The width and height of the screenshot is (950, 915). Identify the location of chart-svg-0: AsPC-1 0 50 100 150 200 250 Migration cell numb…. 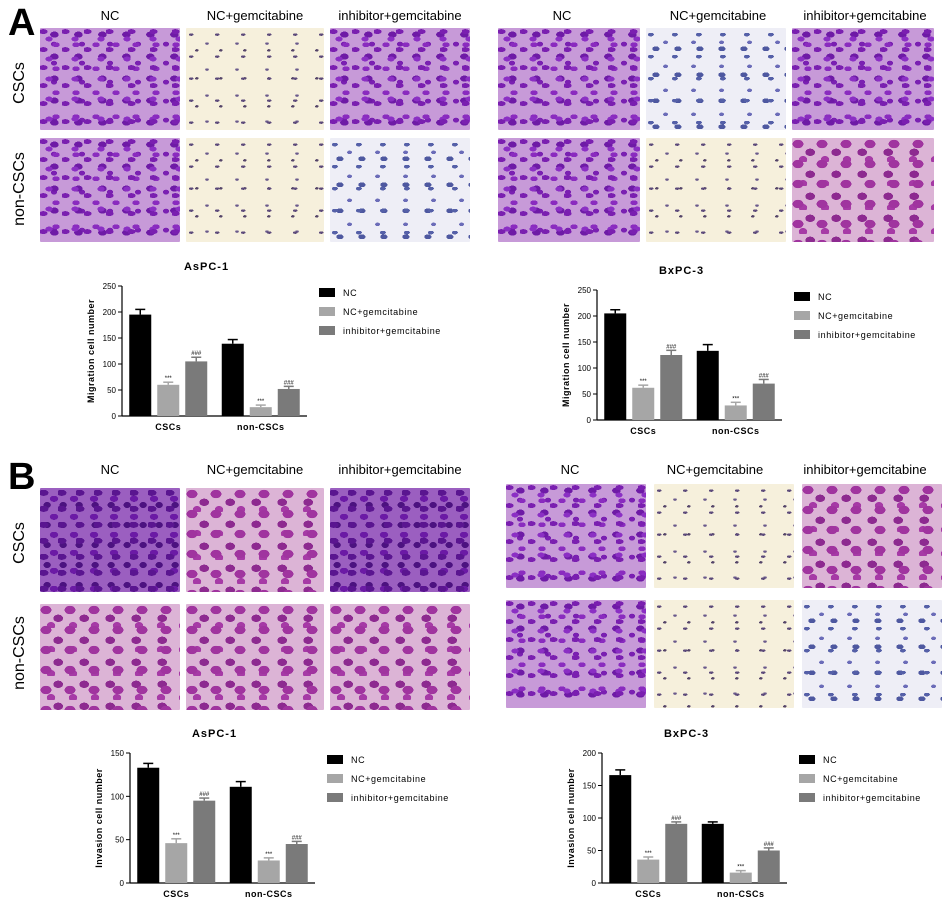
(263, 346).